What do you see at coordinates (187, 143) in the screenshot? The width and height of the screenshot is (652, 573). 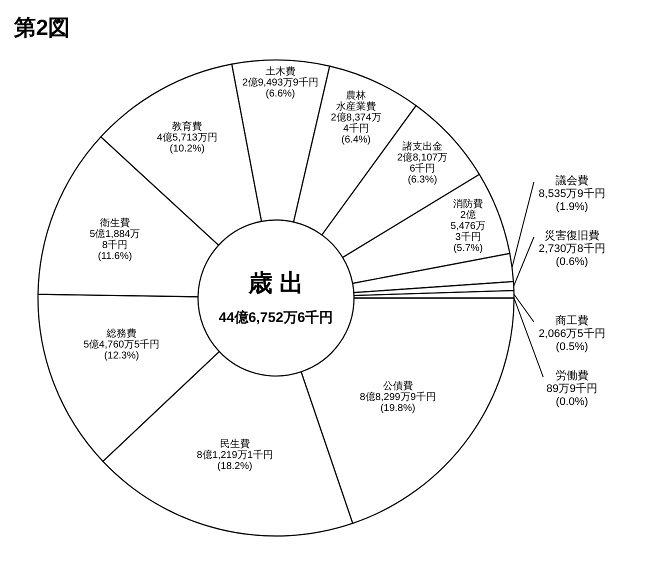 I see `data-label: 4億5,713万円 (10.2%)` at bounding box center [187, 143].